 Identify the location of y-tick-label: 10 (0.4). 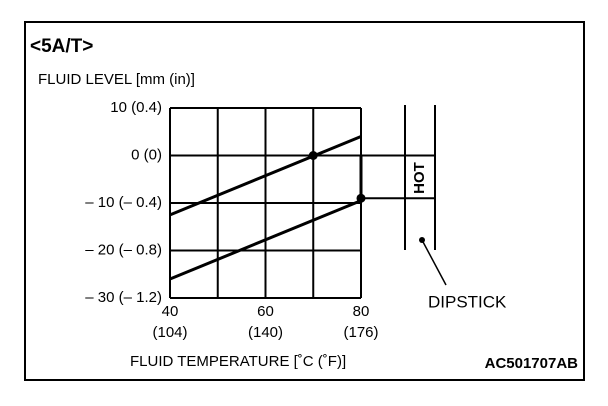
(136, 107).